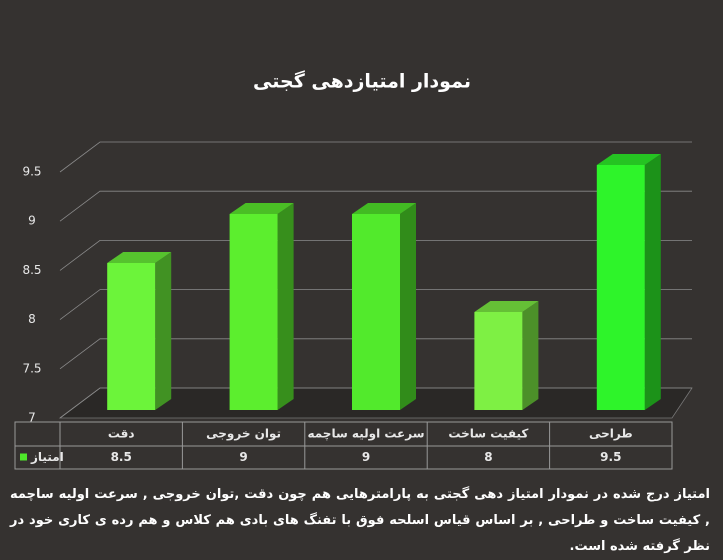 The height and width of the screenshot is (560, 723). I want to click on y-tick-label: 9, so click(32, 221).